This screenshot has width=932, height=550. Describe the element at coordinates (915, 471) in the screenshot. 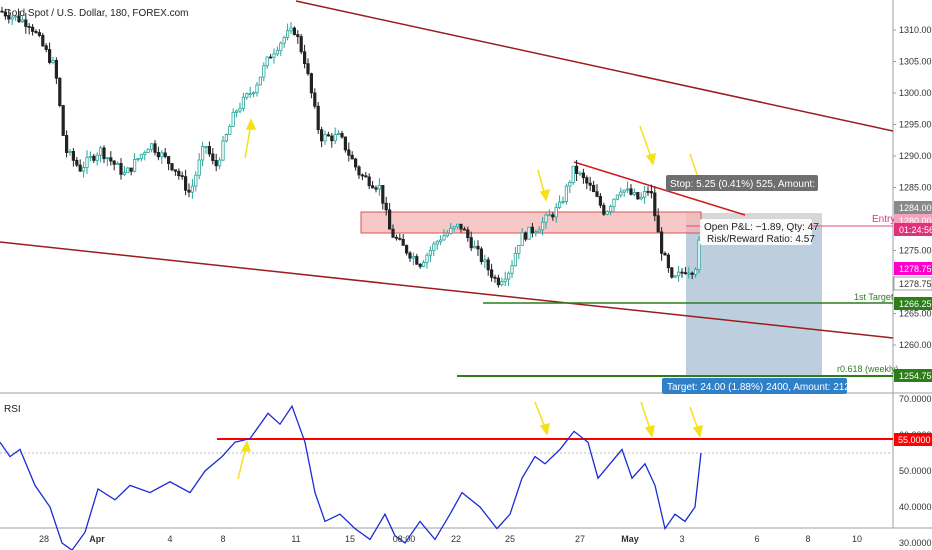

I see `rsi-tick-label: 50.0000` at that location.